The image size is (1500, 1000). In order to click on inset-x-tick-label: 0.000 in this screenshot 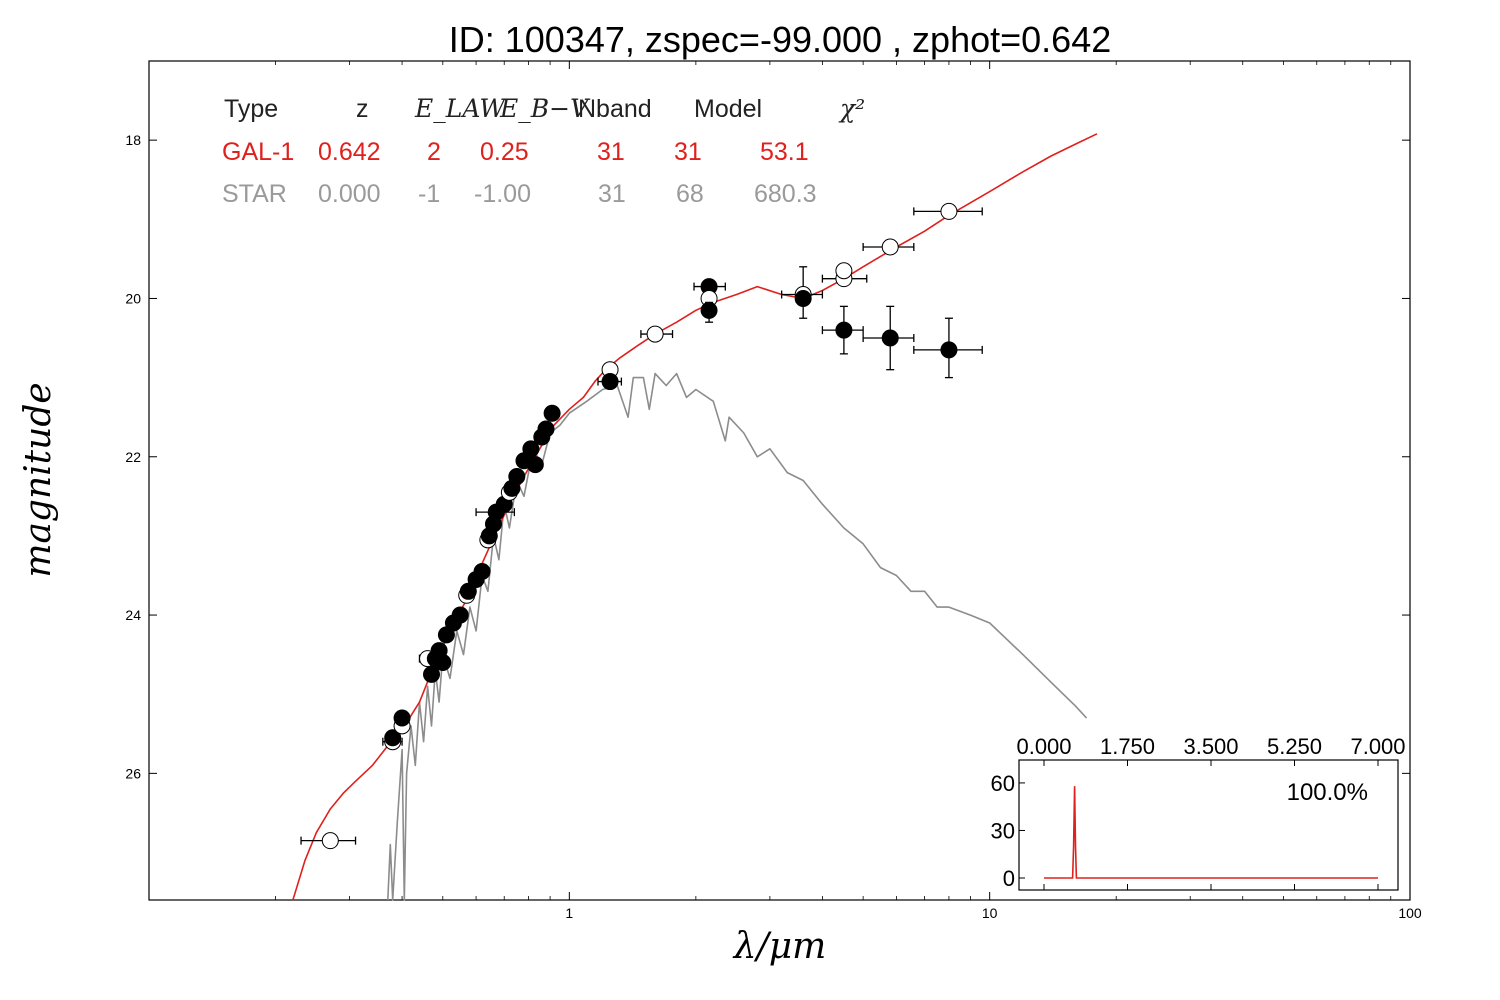, I will do `click(1043, 746)`.